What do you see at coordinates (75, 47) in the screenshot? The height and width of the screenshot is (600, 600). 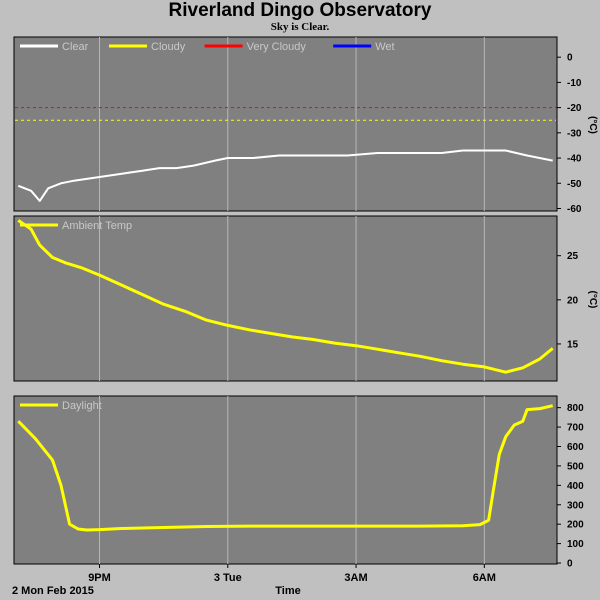 I see `legend-label: Clear` at bounding box center [75, 47].